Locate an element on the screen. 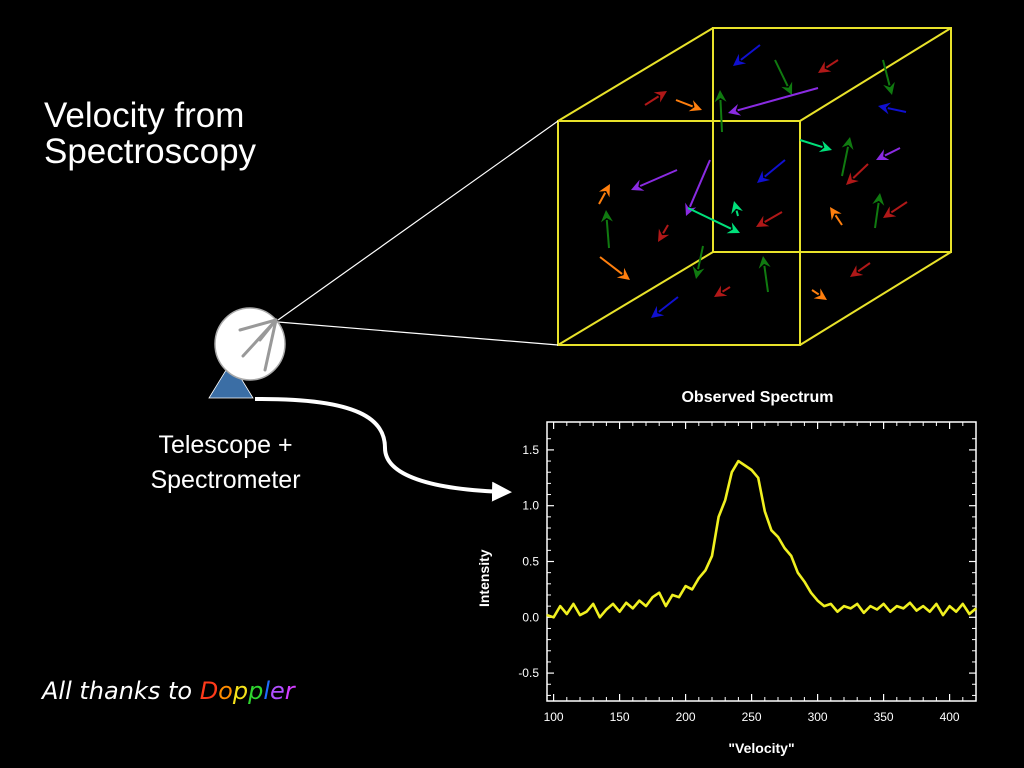  doppler-letter: D is located at coordinates (209, 691).